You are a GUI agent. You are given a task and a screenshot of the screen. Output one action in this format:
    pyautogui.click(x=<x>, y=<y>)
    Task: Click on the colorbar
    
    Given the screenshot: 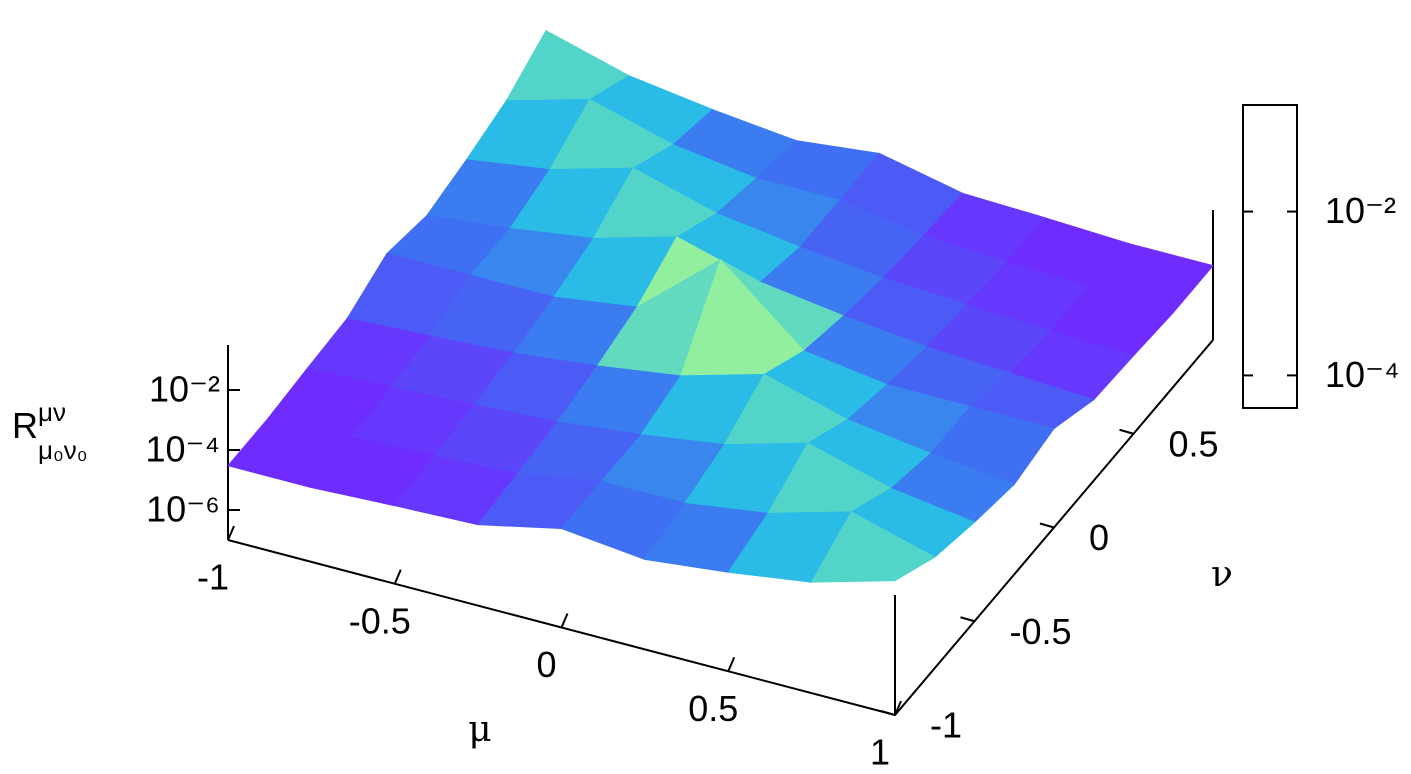 What is the action you would take?
    pyautogui.click(x=1270, y=256)
    